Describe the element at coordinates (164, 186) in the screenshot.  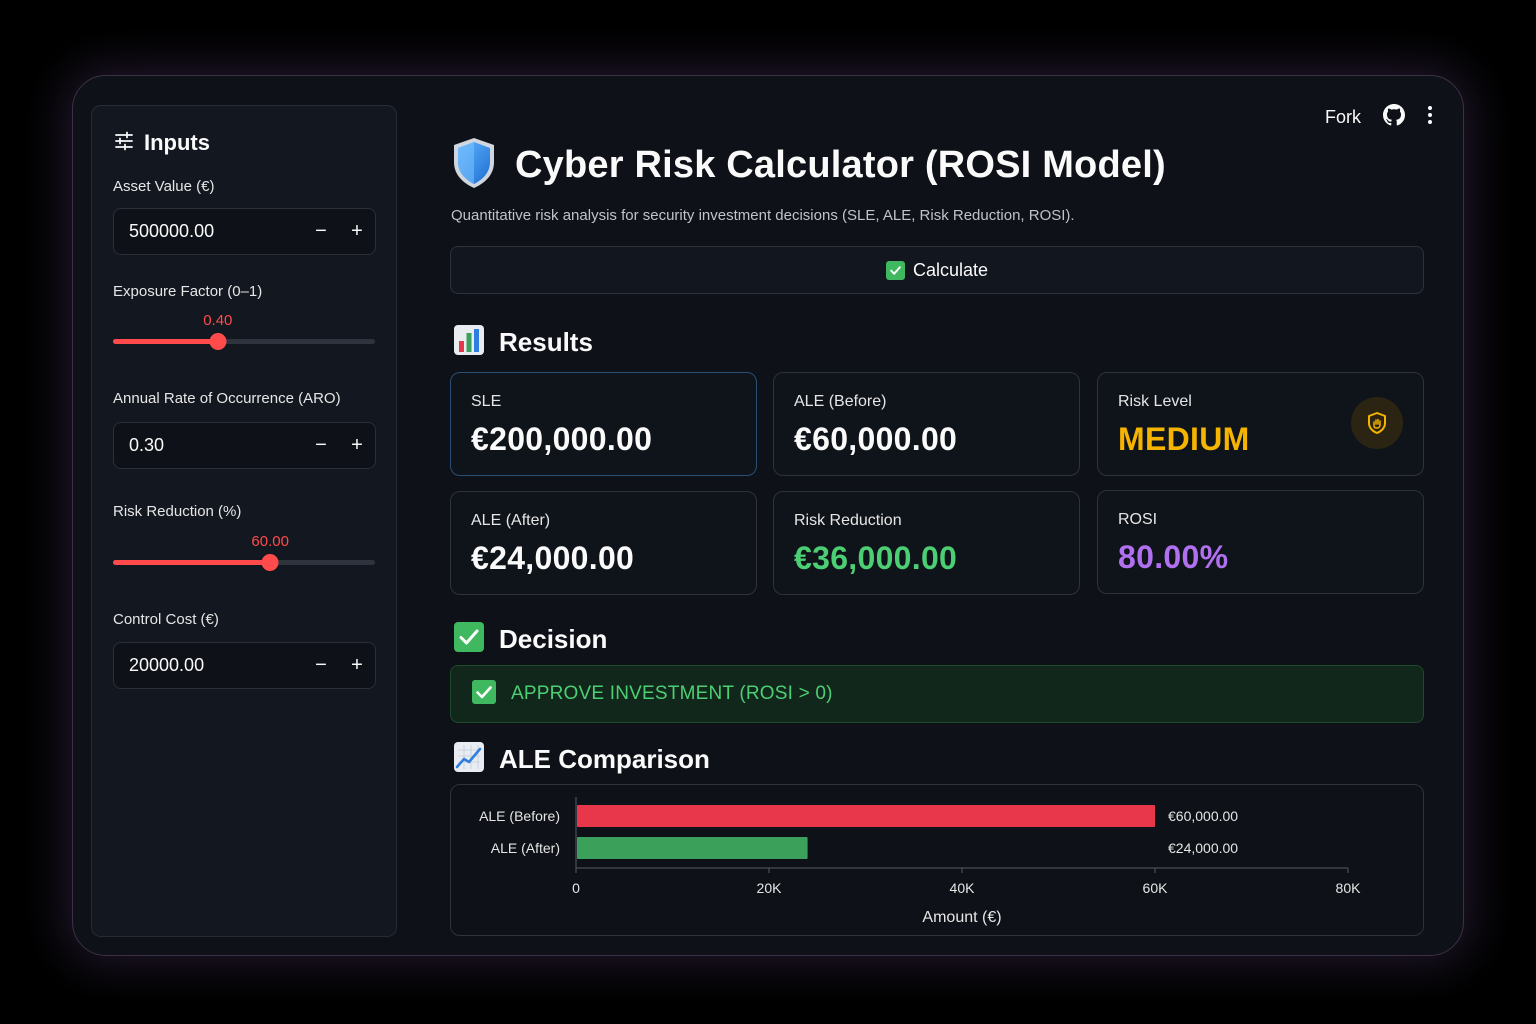
I see `asset-value-label: Asset Value (€)` at that location.